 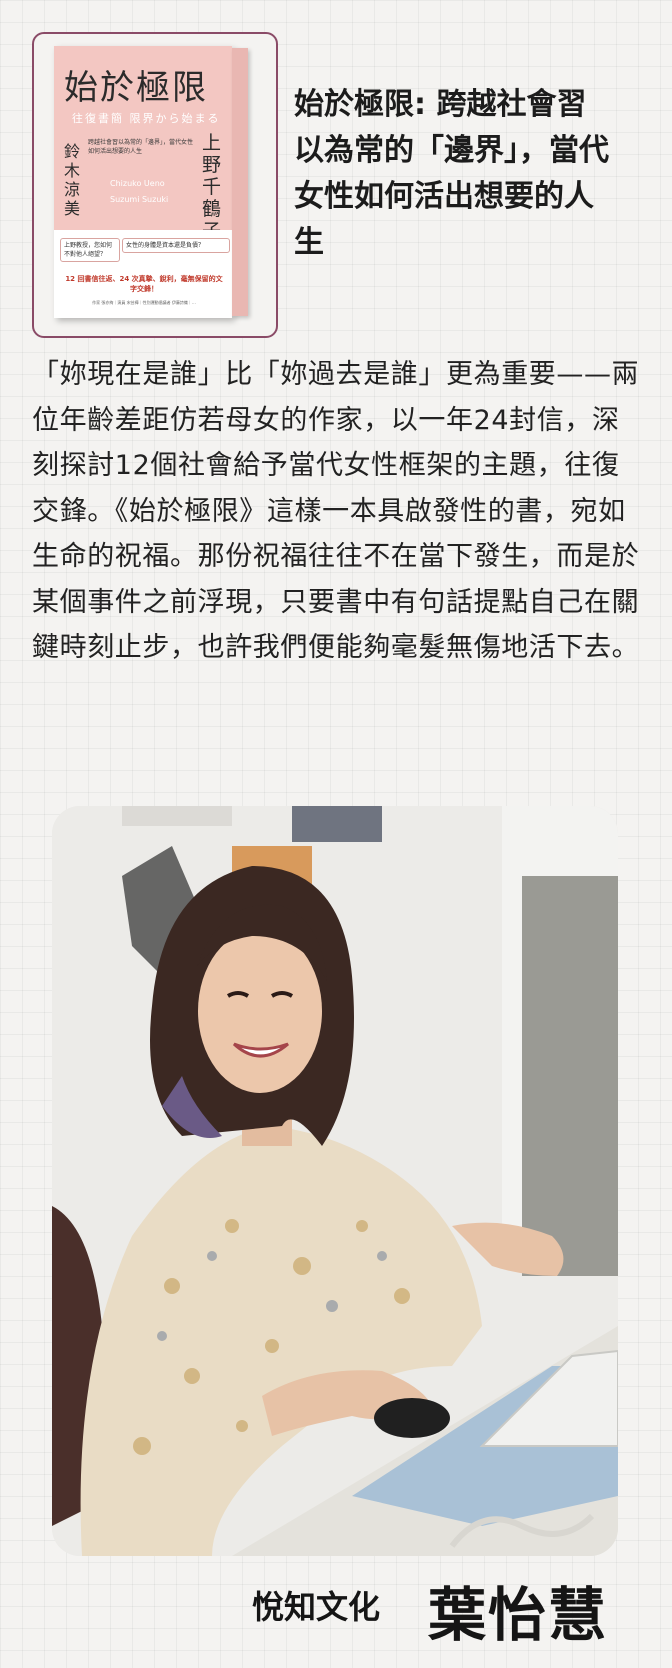 I want to click on book-title: 始於極限, so click(x=136, y=88).